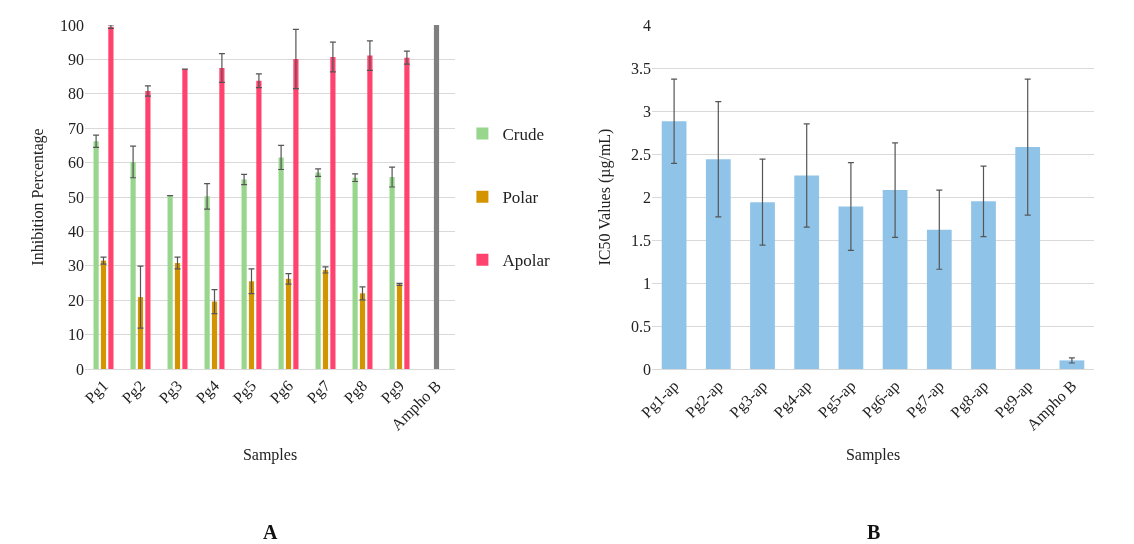 This screenshot has height=544, width=1134. Describe the element at coordinates (355, 392) in the screenshot. I see `x-tick-label: Pg8` at that location.